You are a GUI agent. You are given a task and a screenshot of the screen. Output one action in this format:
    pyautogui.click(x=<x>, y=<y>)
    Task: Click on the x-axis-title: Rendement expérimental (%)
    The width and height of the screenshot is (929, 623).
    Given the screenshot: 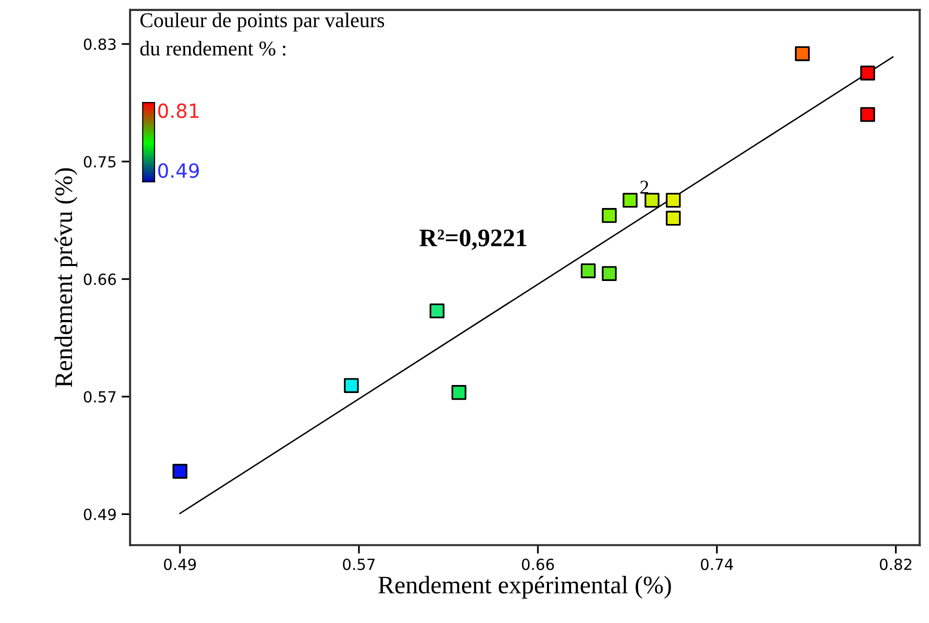 What is the action you would take?
    pyautogui.click(x=524, y=587)
    